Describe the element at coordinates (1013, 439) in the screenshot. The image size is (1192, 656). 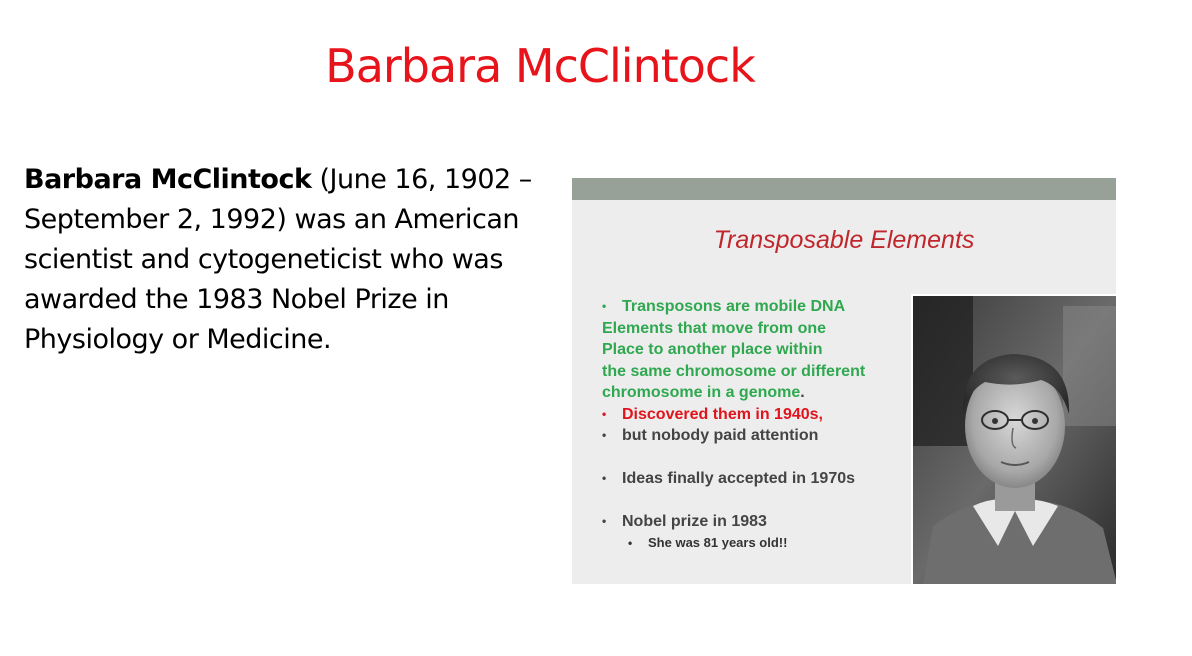
I see `portrait-photo-icon` at that location.